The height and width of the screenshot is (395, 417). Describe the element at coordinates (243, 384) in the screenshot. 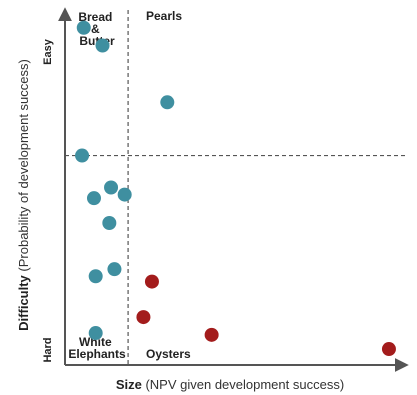

I see `x-axis-title-rest: (NPV given development success)` at that location.